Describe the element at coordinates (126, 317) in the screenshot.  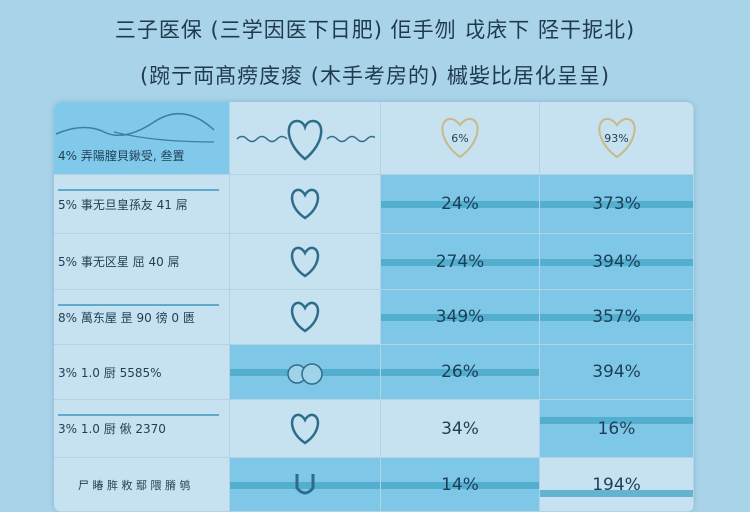
I see `row-label-text: 8% 萬东屋 昰 90 徬 0 匮` at that location.